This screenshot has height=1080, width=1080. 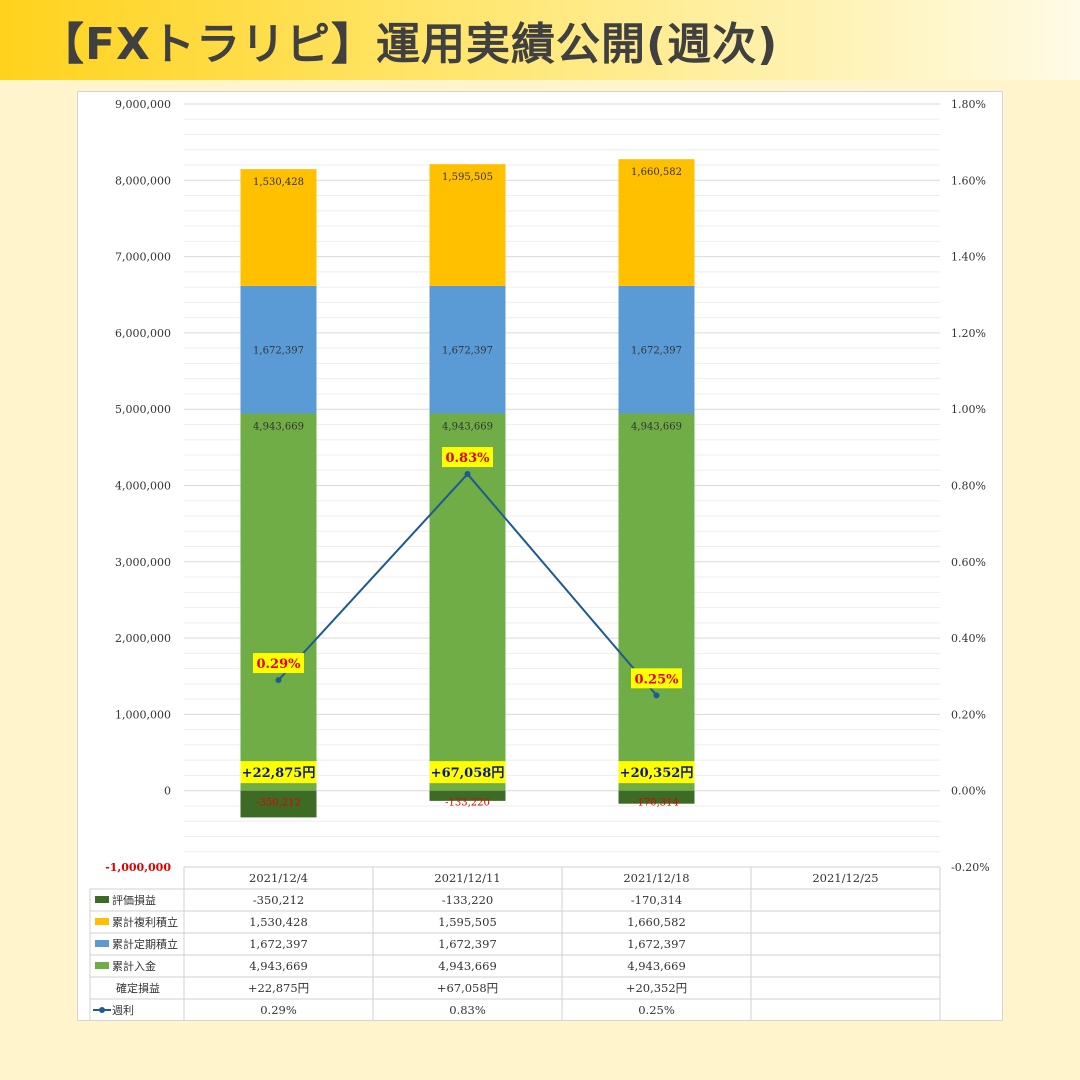 What do you see at coordinates (278, 182) in the screenshot?
I see `bar-segment-label: 1,530,428` at bounding box center [278, 182].